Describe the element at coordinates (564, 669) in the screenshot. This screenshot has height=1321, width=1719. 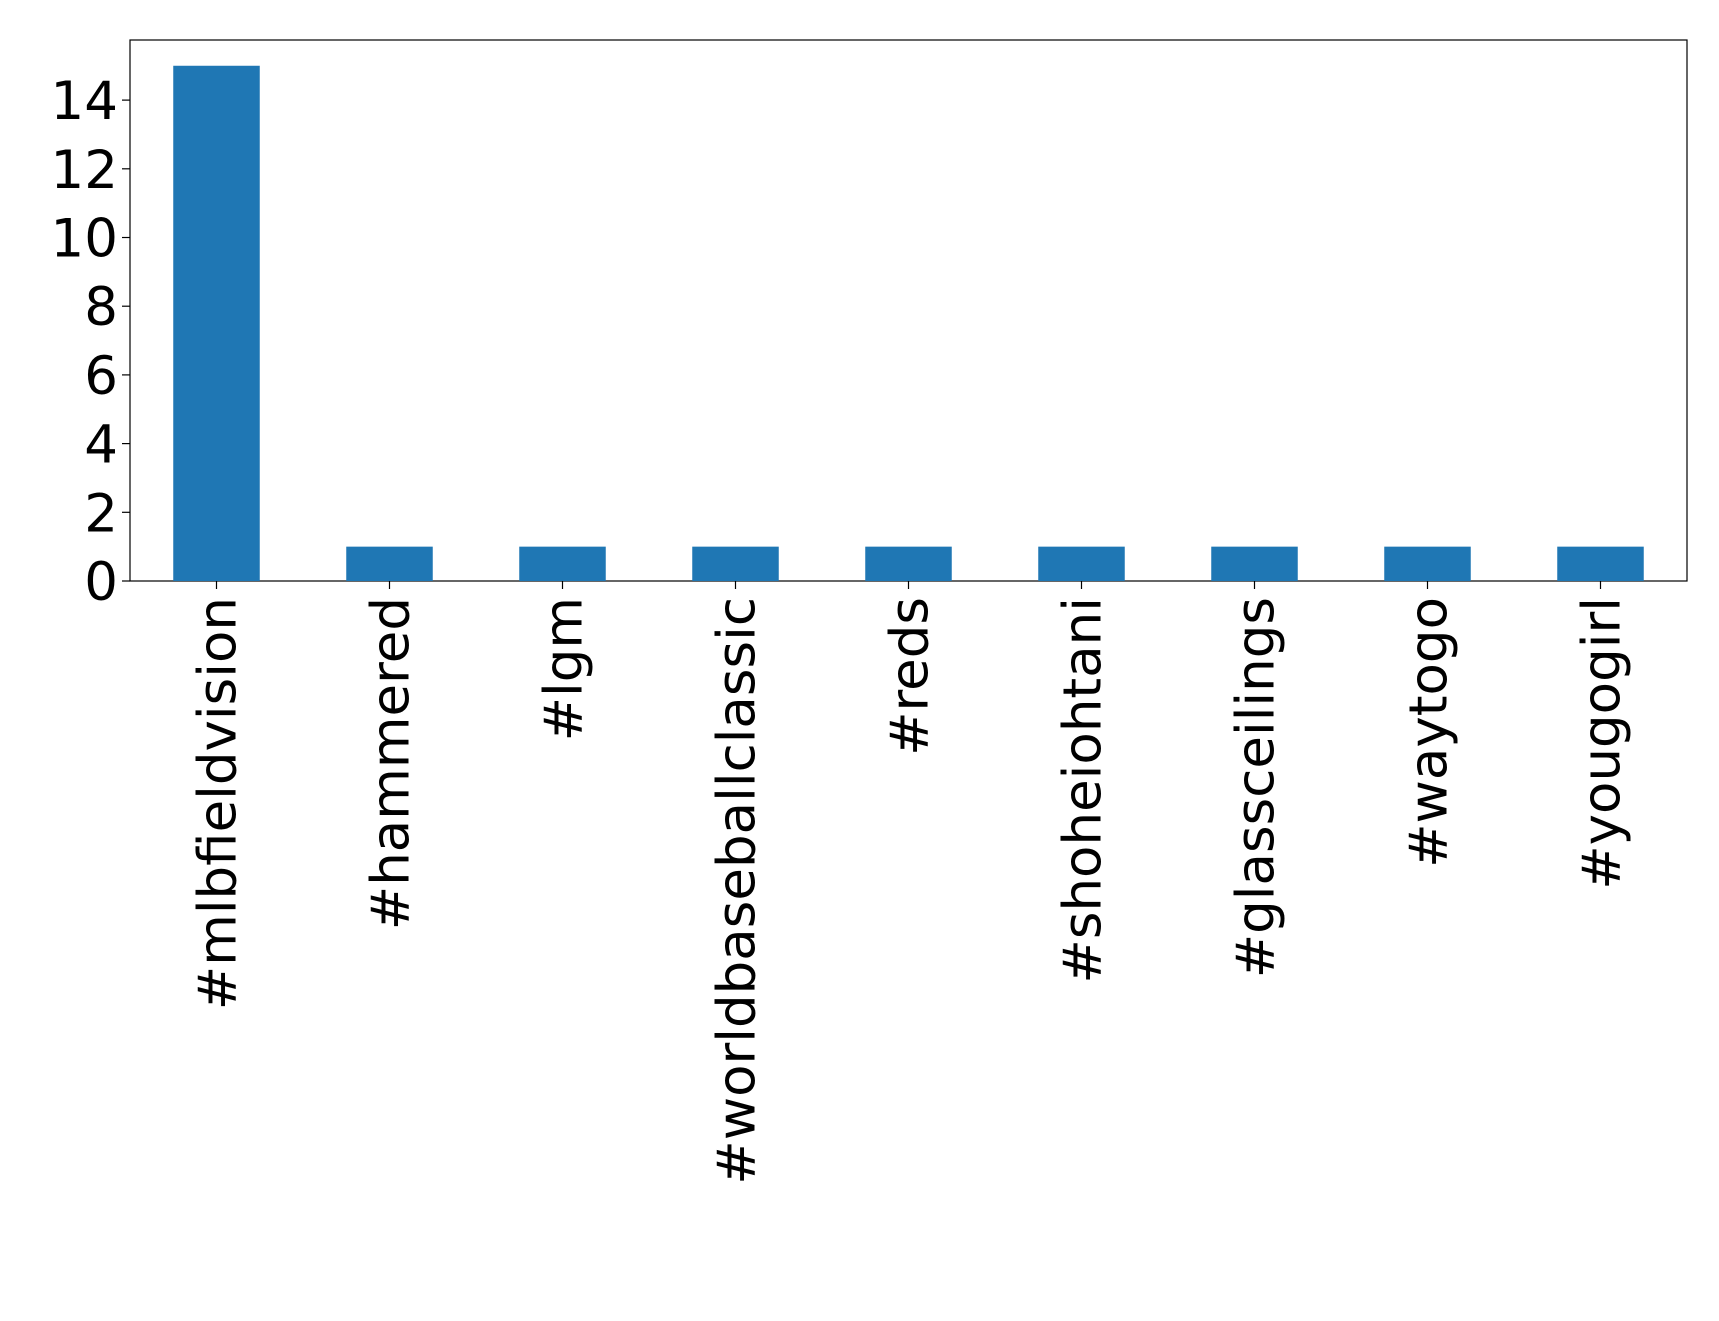
I see `x-tick-label: #lgm` at that location.